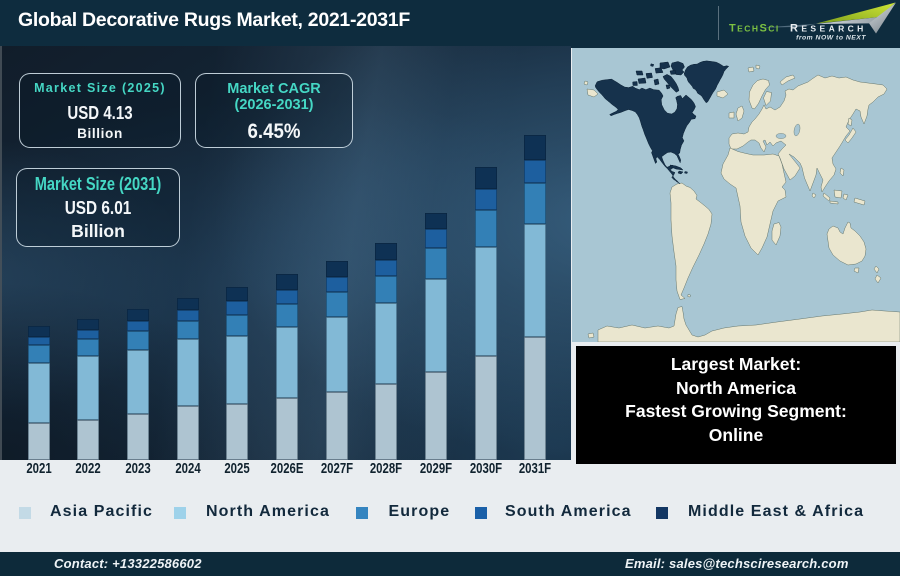 This screenshot has height=576, width=900. I want to click on svg-text: RESEARCH, so click(828, 29).